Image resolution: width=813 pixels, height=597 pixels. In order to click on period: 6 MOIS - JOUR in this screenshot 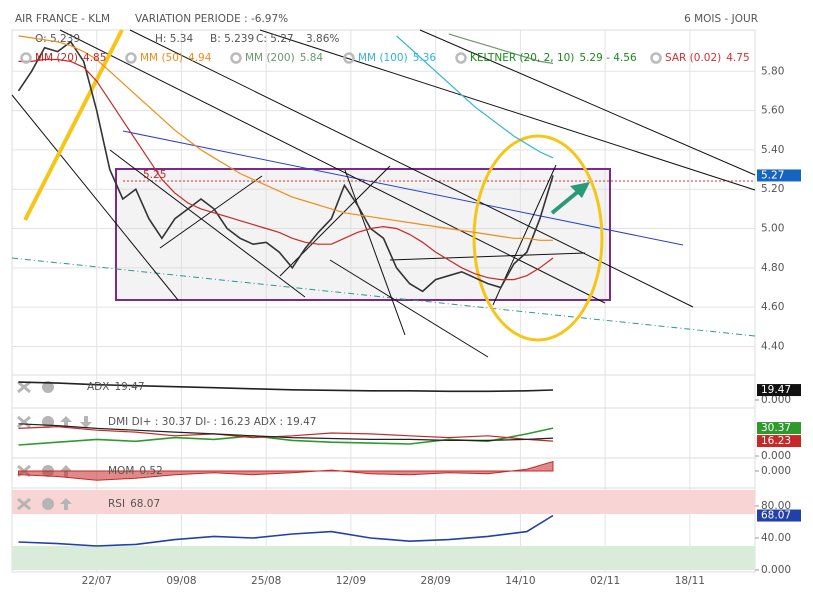, I will do `click(721, 19)`.